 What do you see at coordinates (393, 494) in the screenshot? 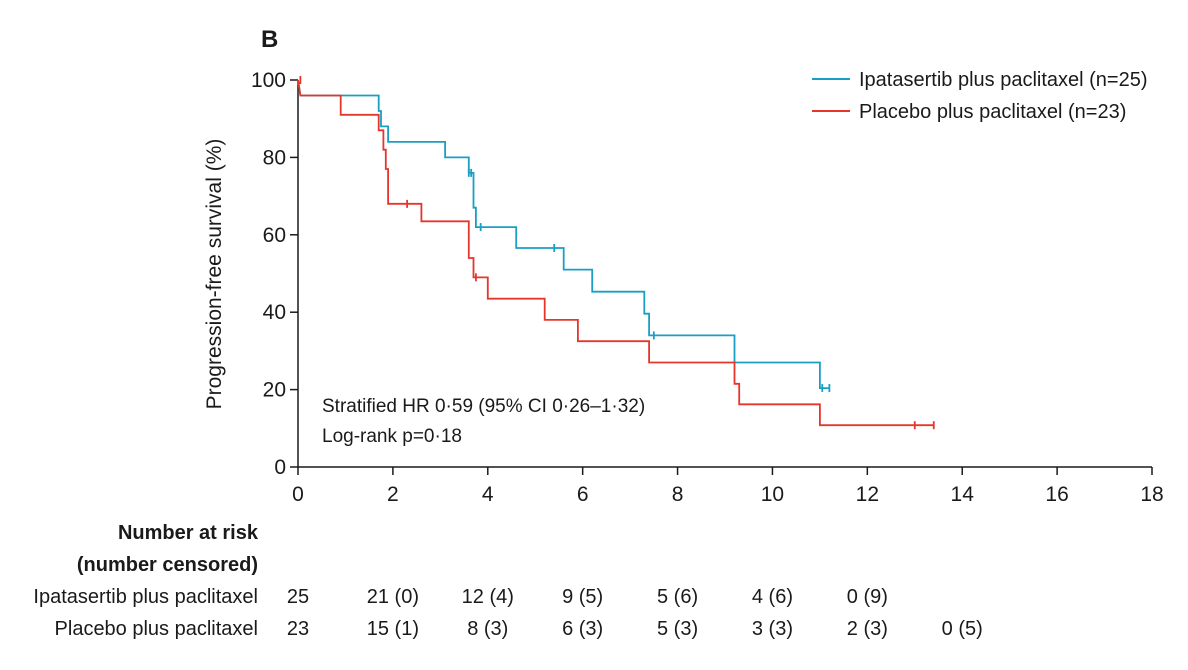
I see `x-tick-label: 2` at bounding box center [393, 494].